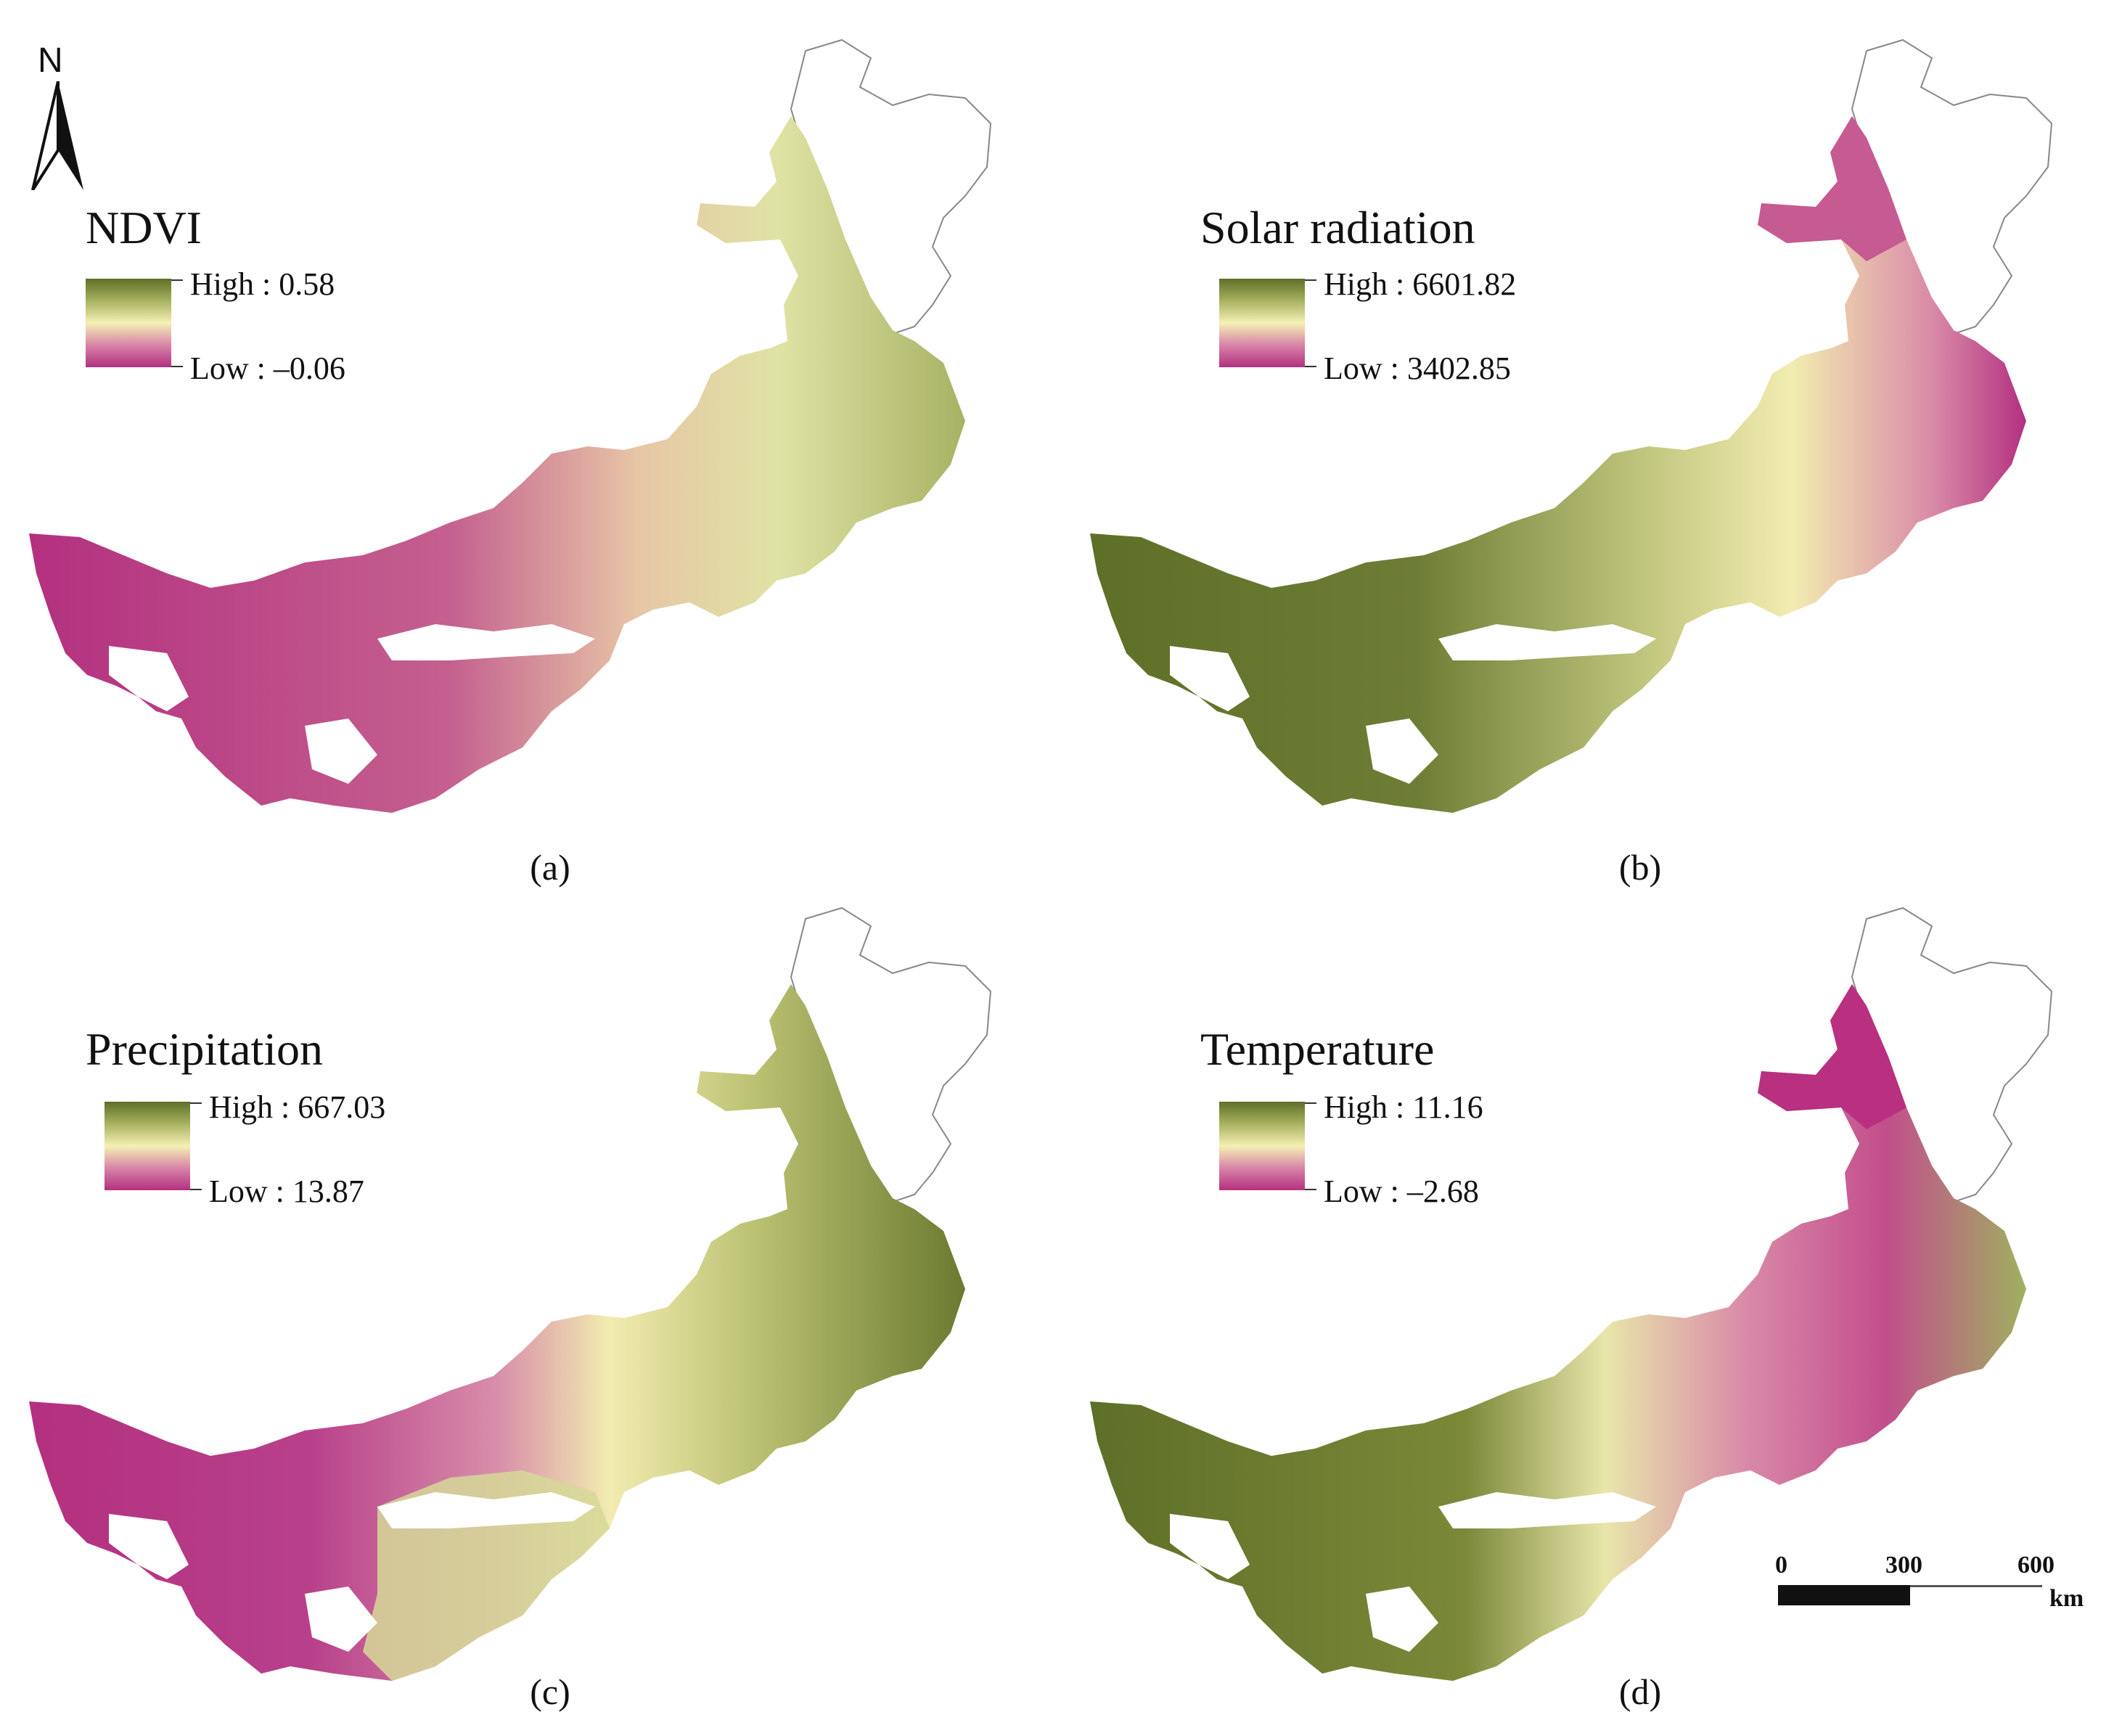 The height and width of the screenshot is (1736, 2122). What do you see at coordinates (1976, 1586) in the screenshot?
I see `scale-bar-line` at bounding box center [1976, 1586].